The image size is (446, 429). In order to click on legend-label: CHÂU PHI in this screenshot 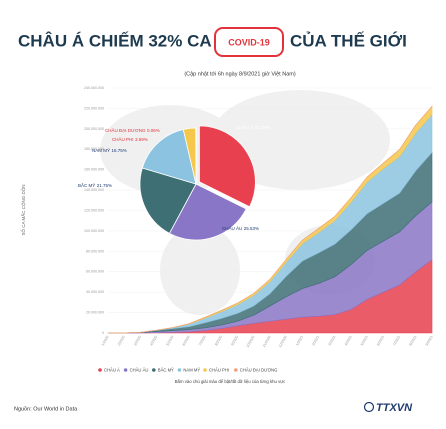, I will do `click(219, 370)`.